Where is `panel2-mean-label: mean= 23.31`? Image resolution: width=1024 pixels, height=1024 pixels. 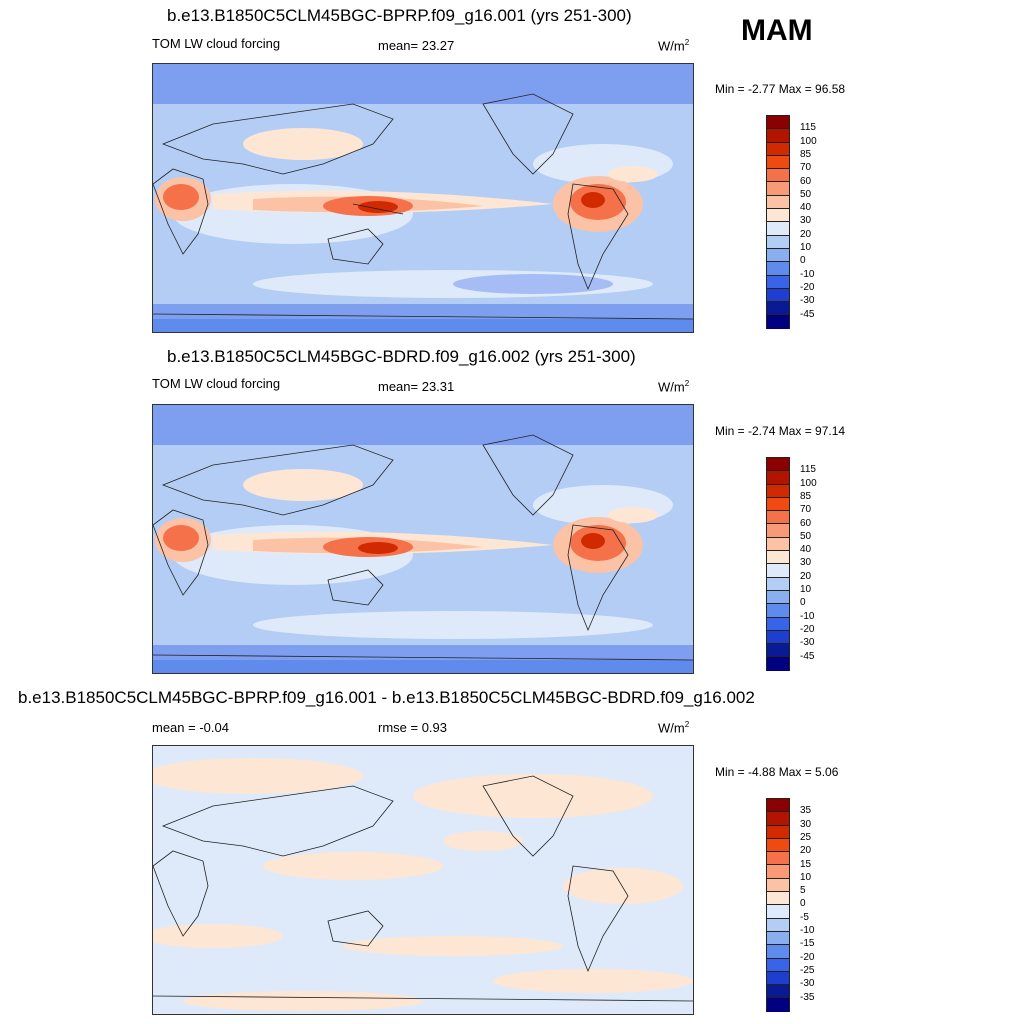 panel2-mean-label: mean= 23.31 is located at coordinates (416, 386).